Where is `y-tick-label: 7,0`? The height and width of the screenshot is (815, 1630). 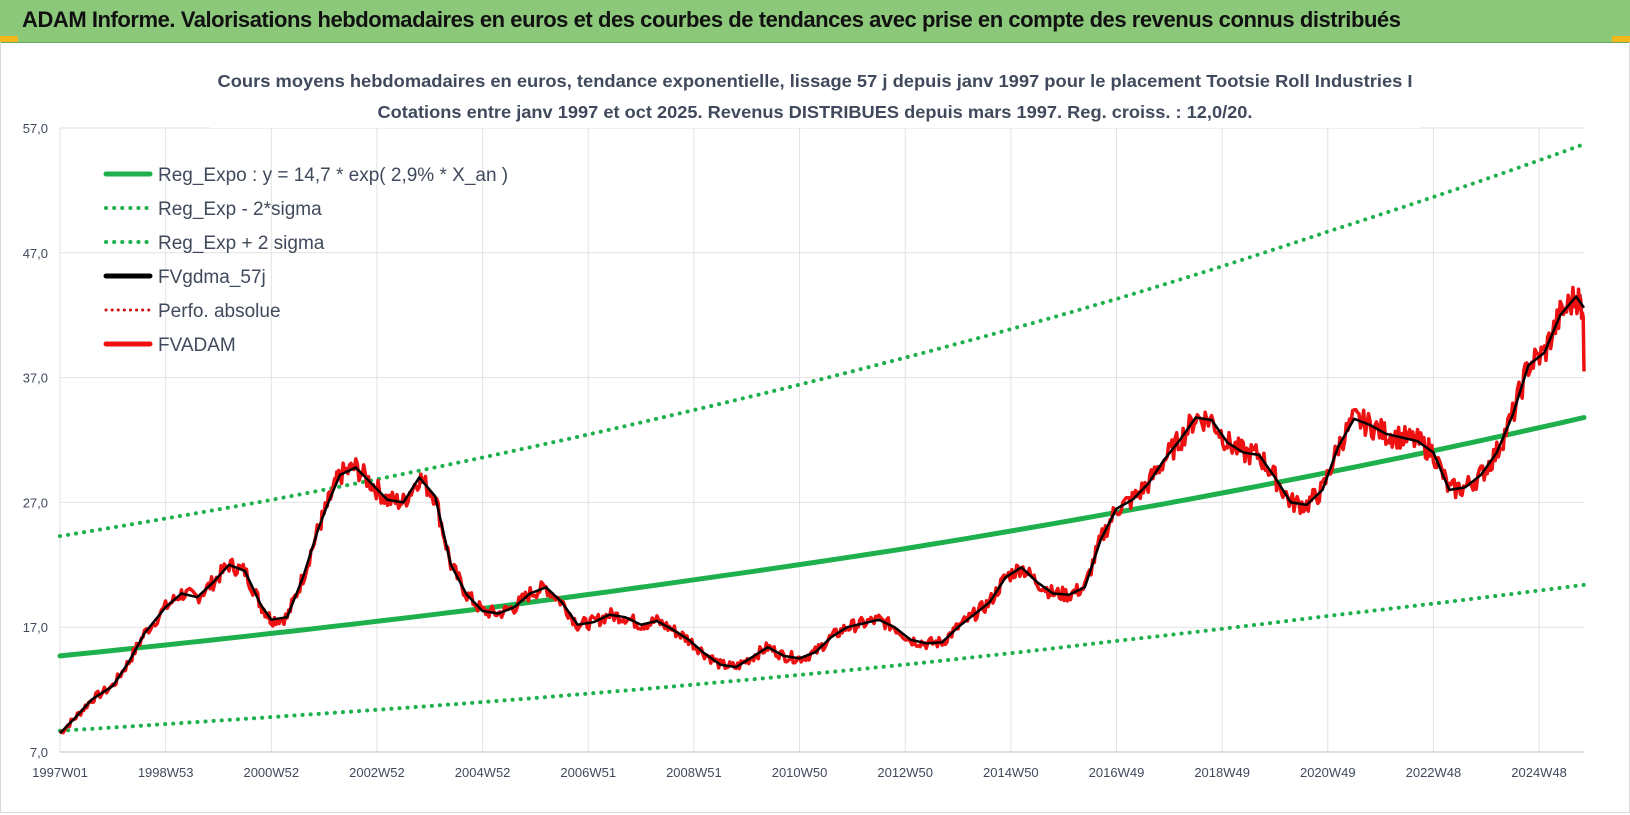
y-tick-label: 7,0 is located at coordinates (39, 752).